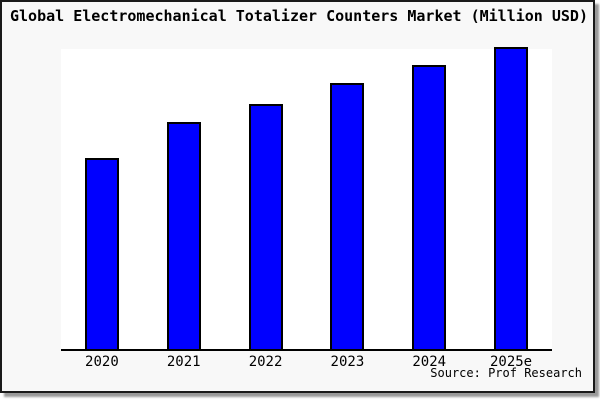 The height and width of the screenshot is (400, 600). I want to click on x-tick-slot-2023: 2023, so click(347, 362).